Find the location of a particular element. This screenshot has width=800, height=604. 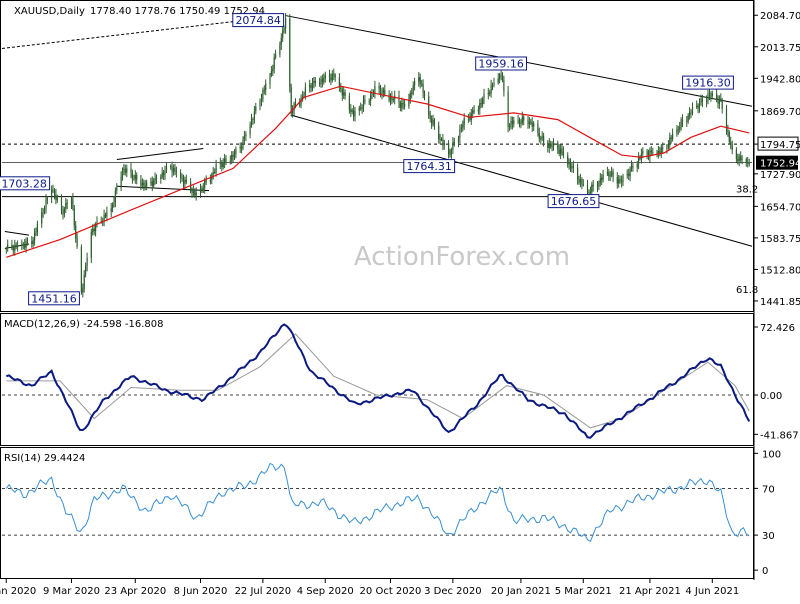

rsi-line is located at coordinates (377, 502).